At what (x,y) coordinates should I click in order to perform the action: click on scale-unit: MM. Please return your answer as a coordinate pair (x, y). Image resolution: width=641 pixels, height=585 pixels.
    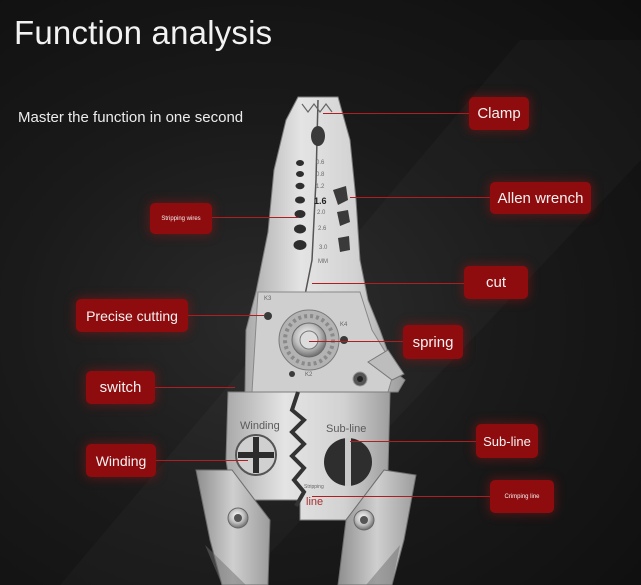
    Looking at the image, I should click on (323, 262).